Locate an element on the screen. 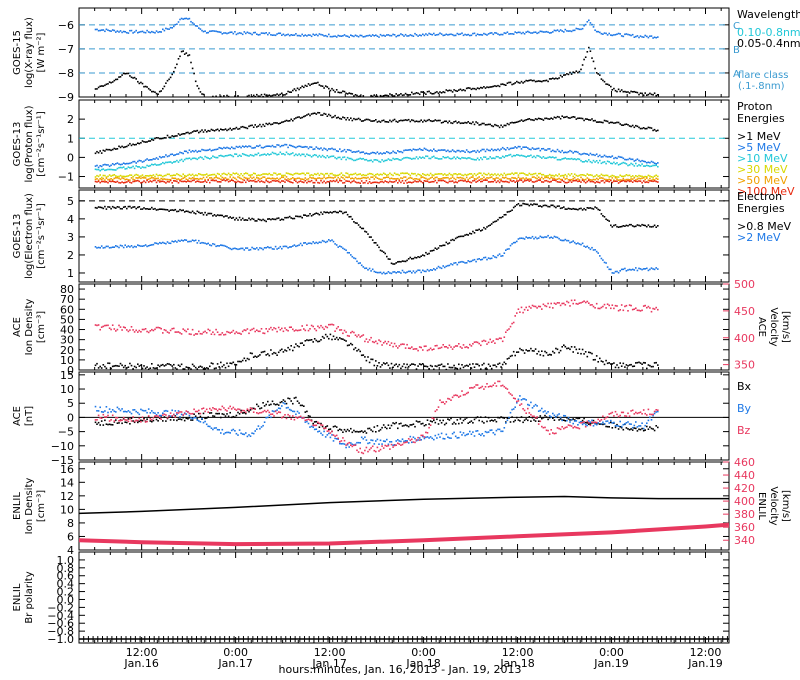 This screenshot has height=680, width=800. y-tick-label: 1 is located at coordinates (70, 138).